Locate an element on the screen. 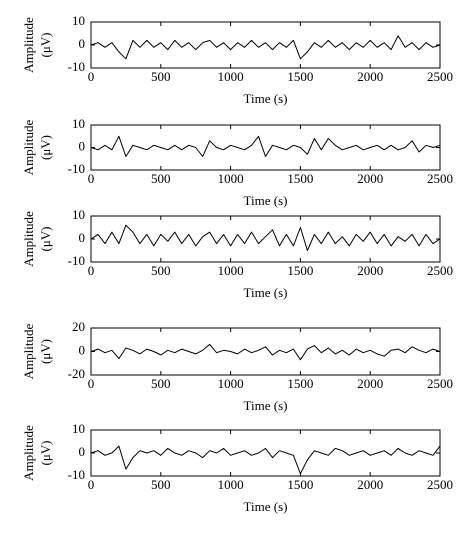 The height and width of the screenshot is (534, 474). y-tick-label: -20 is located at coordinates (76, 373).